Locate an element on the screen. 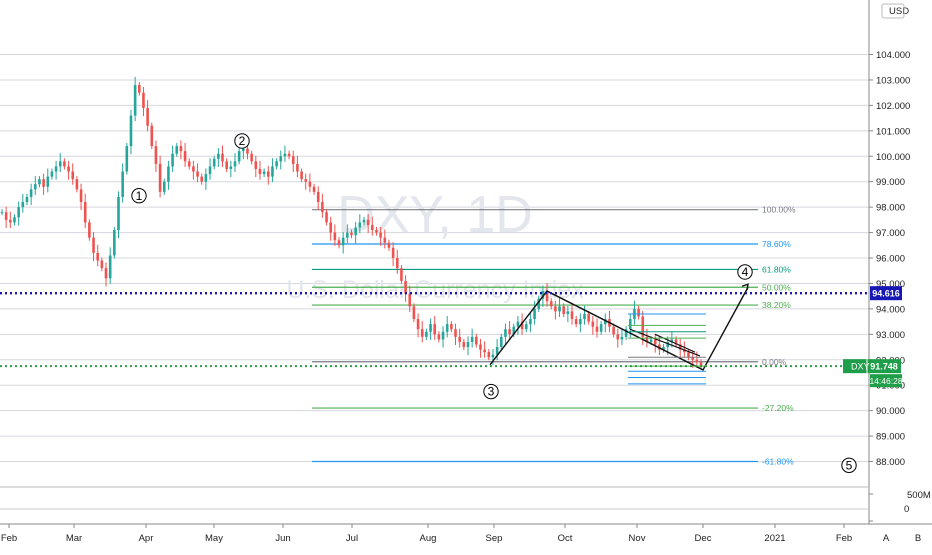 Image resolution: width=932 pixels, height=555 pixels. fib-level-label: -27.20% is located at coordinates (778, 408).